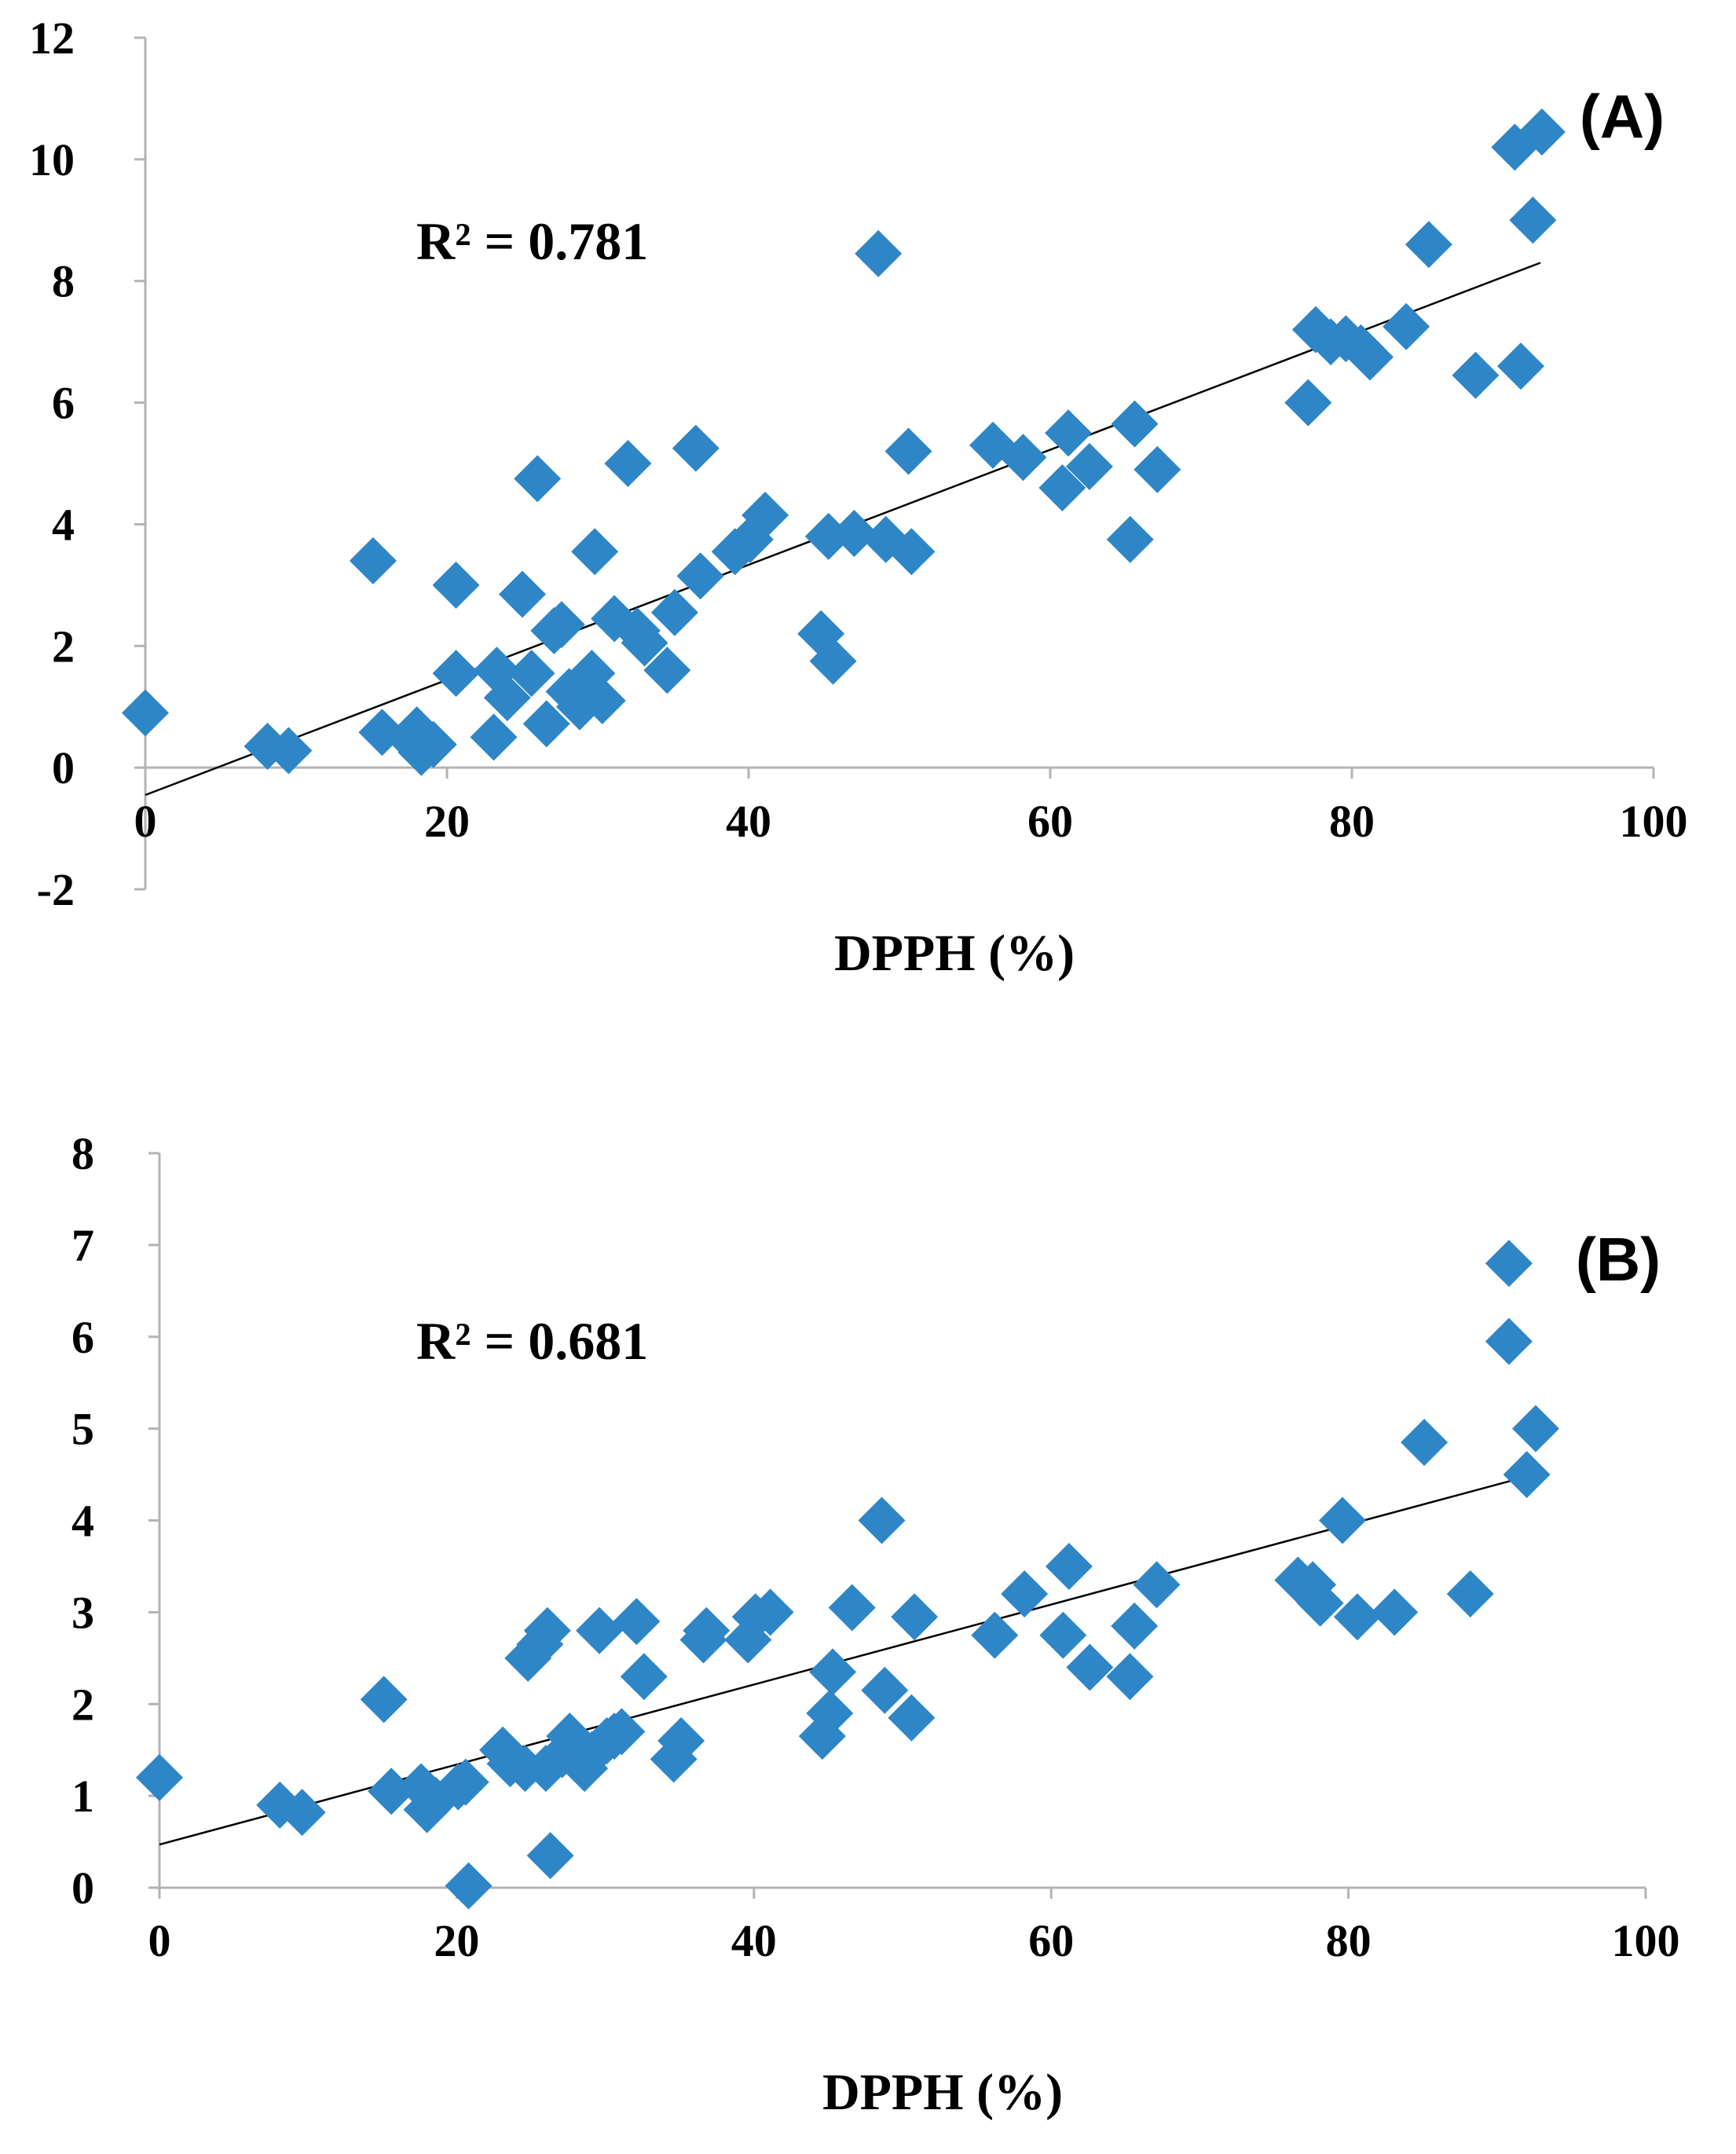 Image resolution: width=1736 pixels, height=2154 pixels. Describe the element at coordinates (82, 1613) in the screenshot. I see `y-tick-label: 3` at that location.